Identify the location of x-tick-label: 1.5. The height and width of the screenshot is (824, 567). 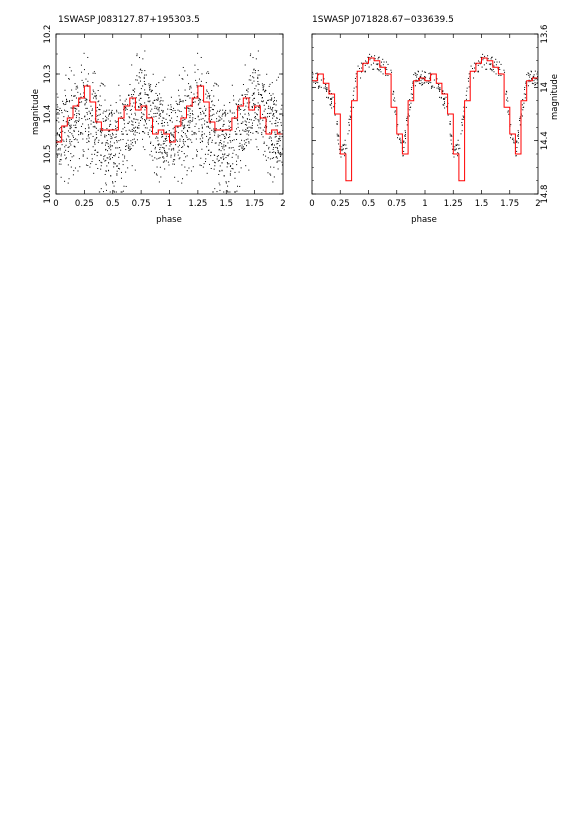
(482, 204).